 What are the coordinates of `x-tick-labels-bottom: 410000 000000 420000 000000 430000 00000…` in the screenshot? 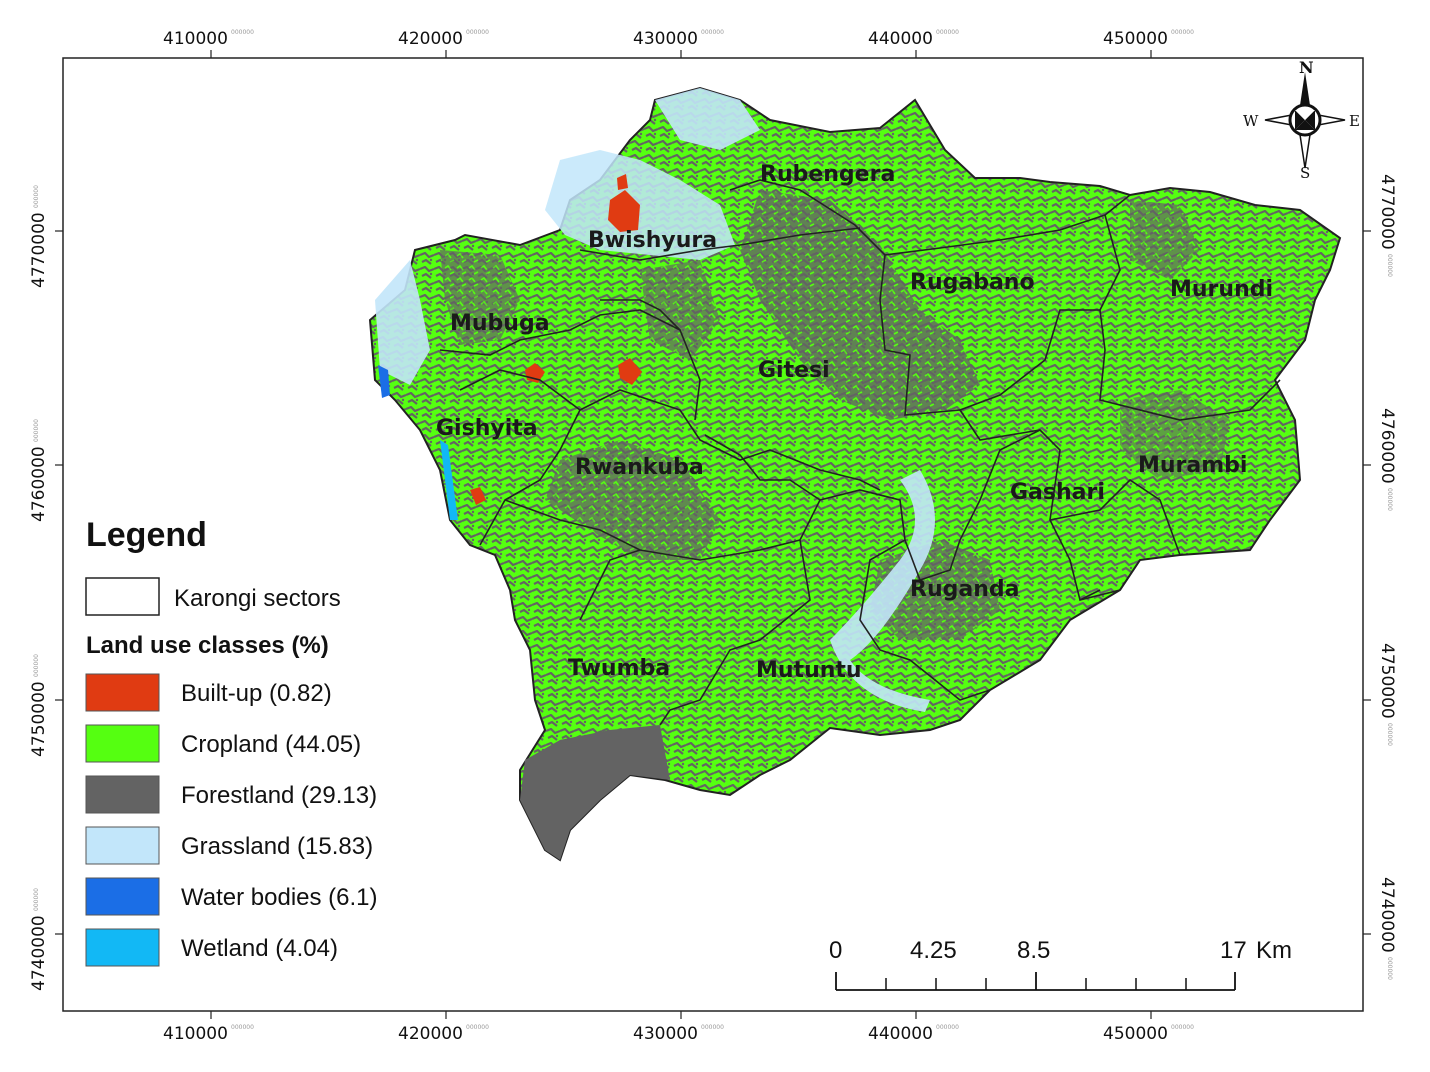 It's located at (678, 1034).